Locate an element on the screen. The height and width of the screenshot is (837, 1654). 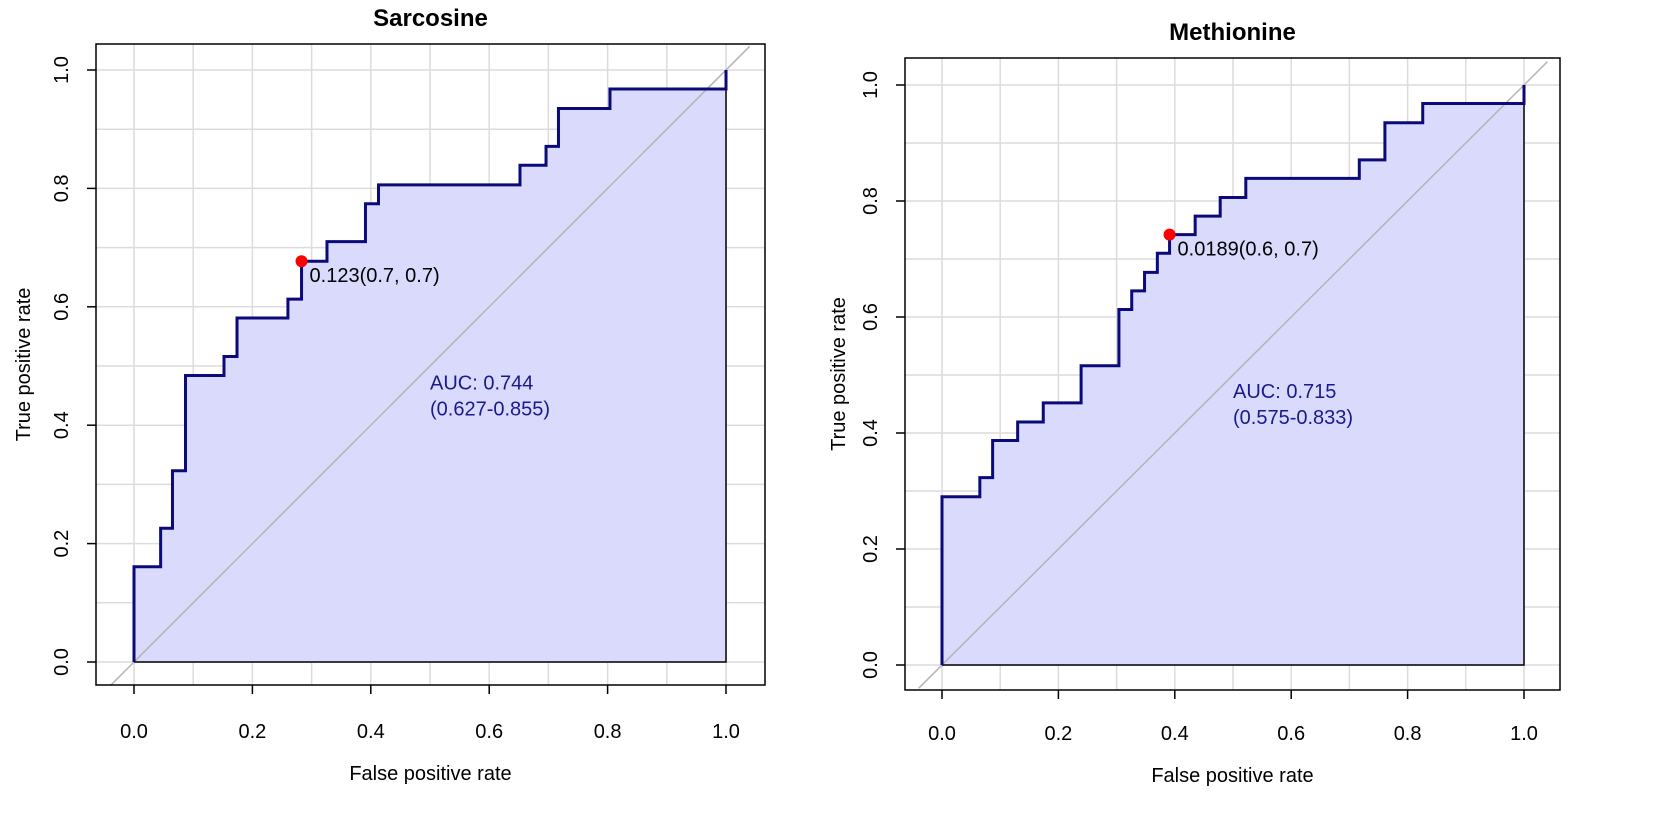
auc-ci-label: (0.627-0.855) is located at coordinates (490, 410).